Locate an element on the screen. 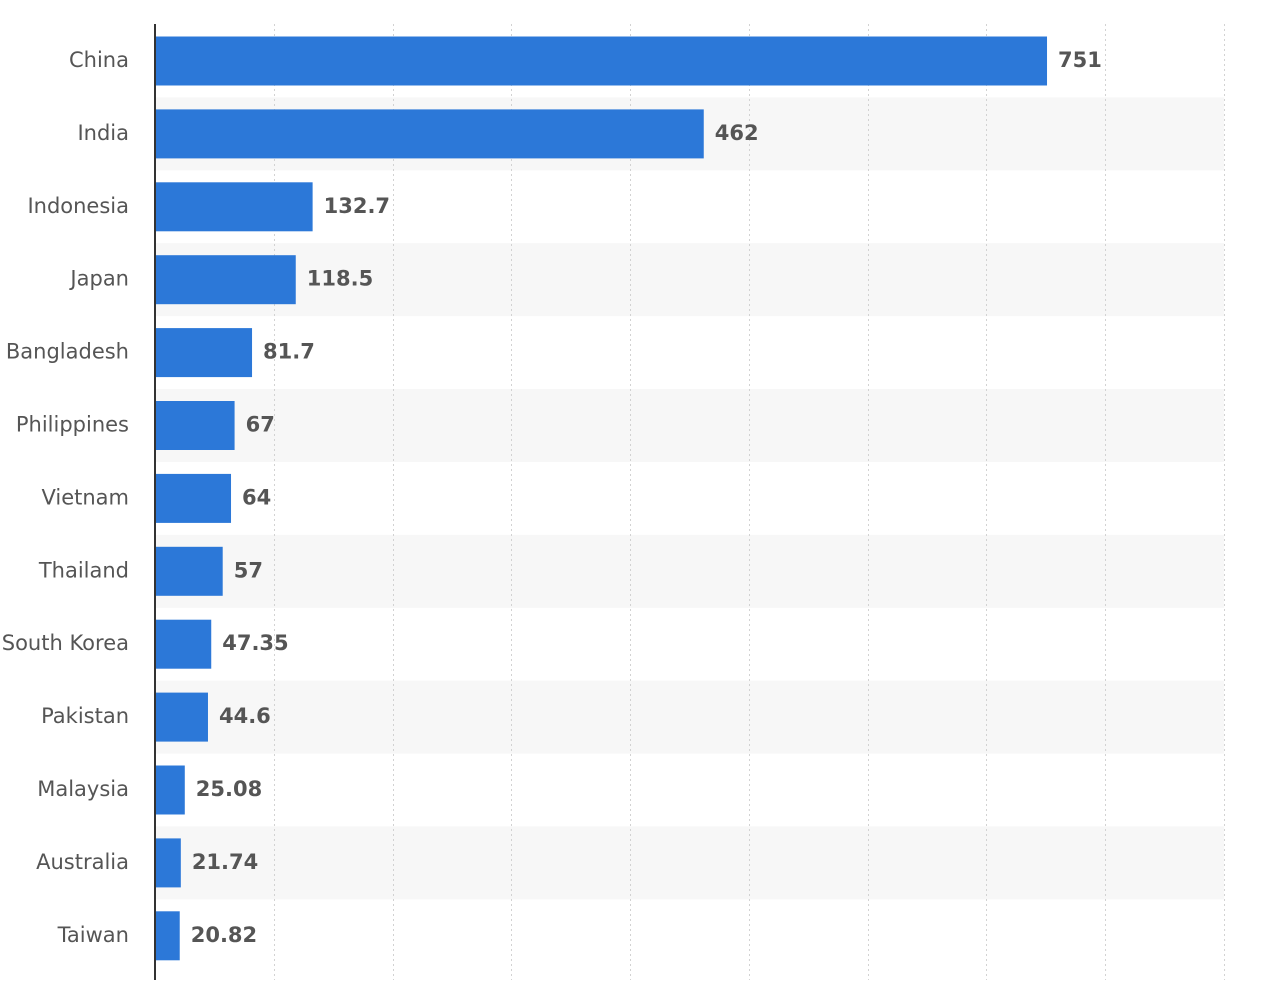 The height and width of the screenshot is (988, 1264). category-label-indonesia: Indonesia is located at coordinates (78, 206).